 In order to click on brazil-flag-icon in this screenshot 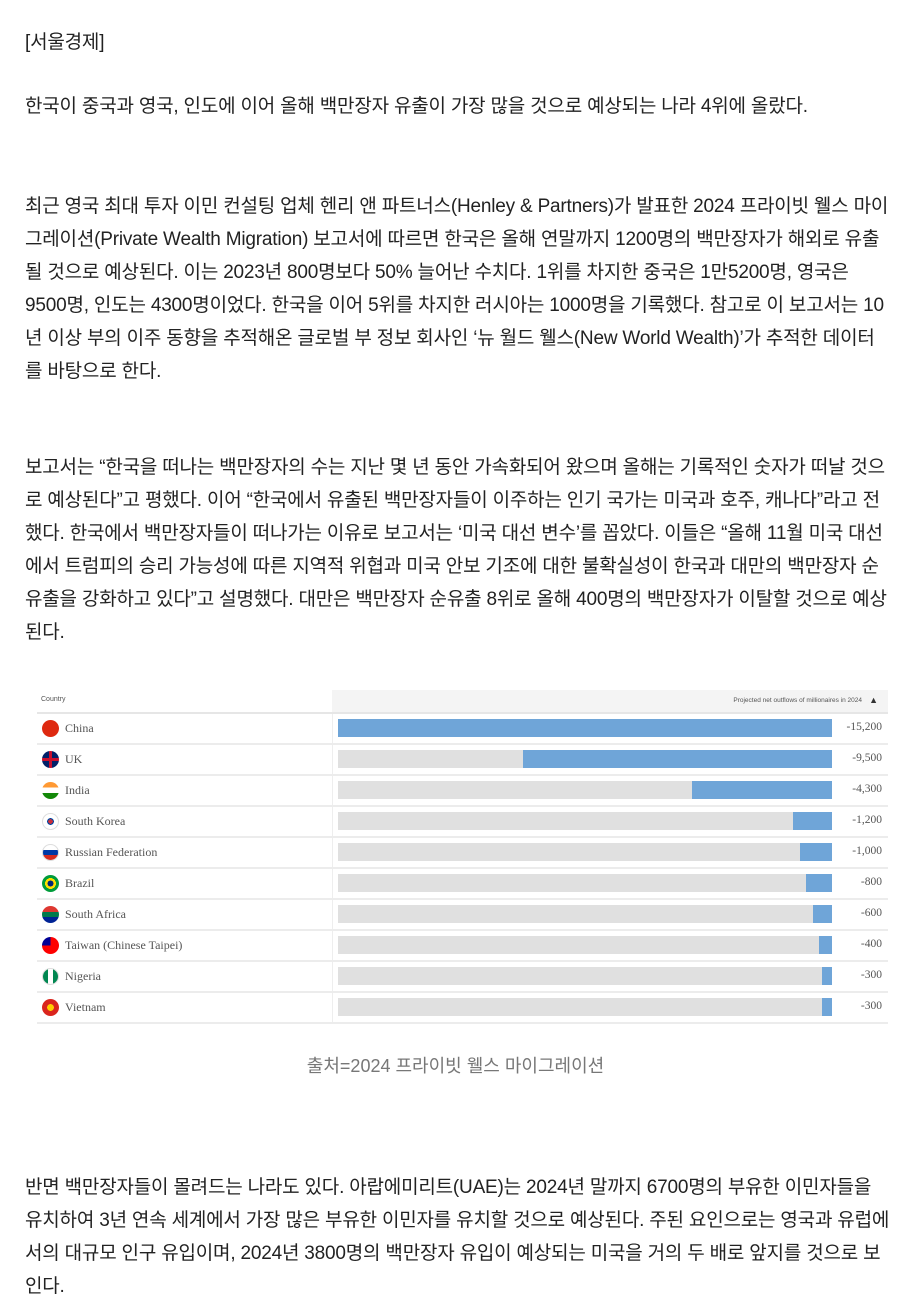, I will do `click(50, 883)`.